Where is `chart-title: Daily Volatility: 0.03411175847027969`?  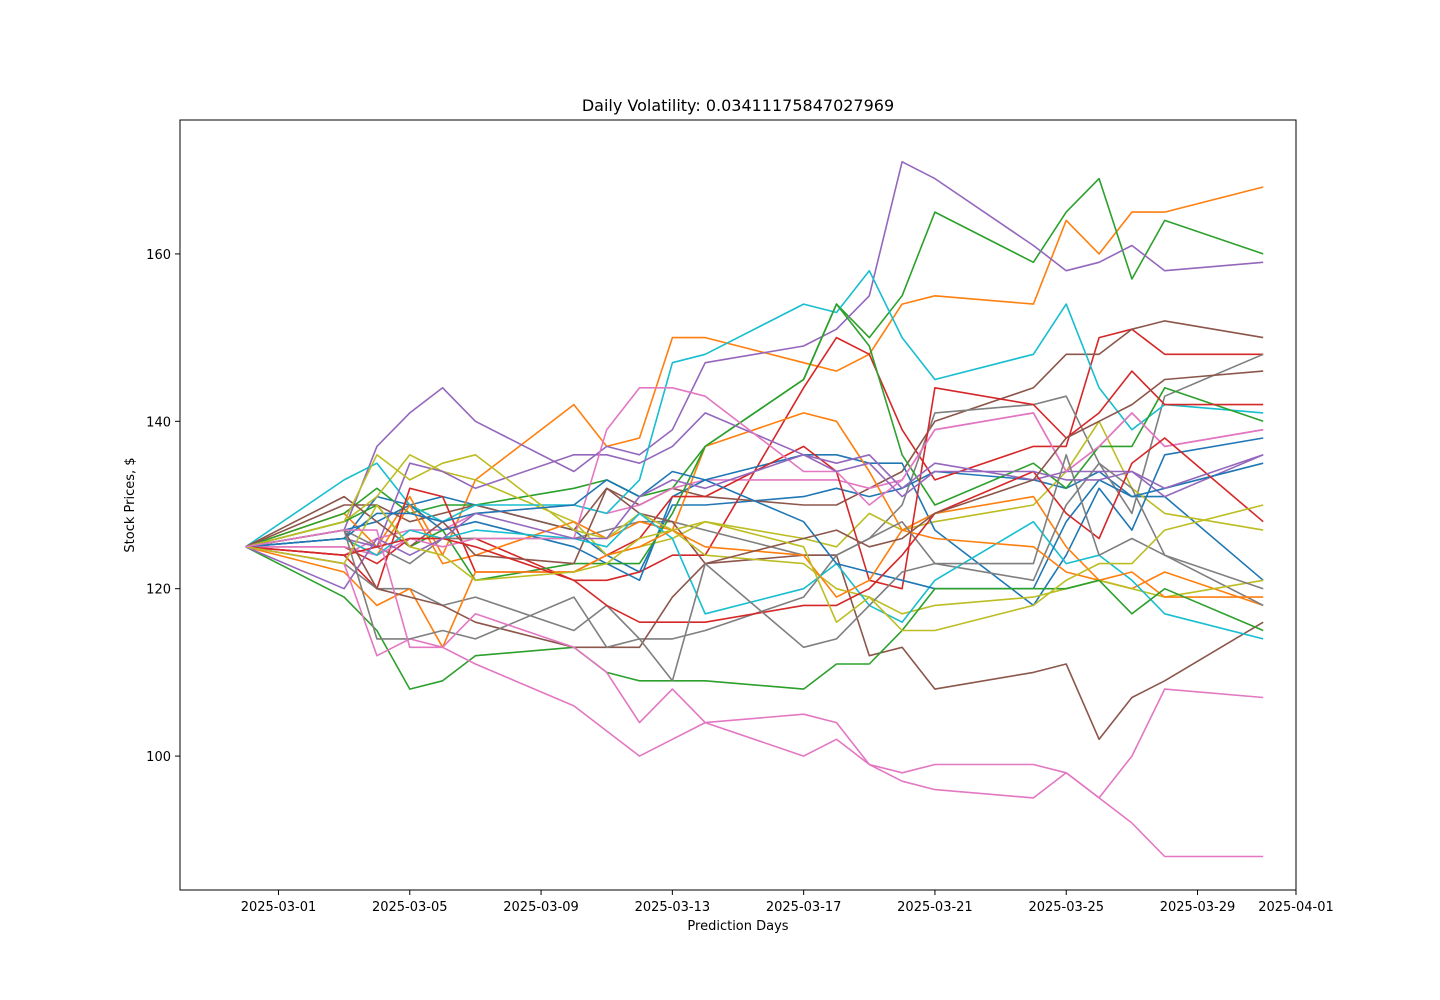
chart-title: Daily Volatility: 0.03411175847027969 is located at coordinates (738, 105).